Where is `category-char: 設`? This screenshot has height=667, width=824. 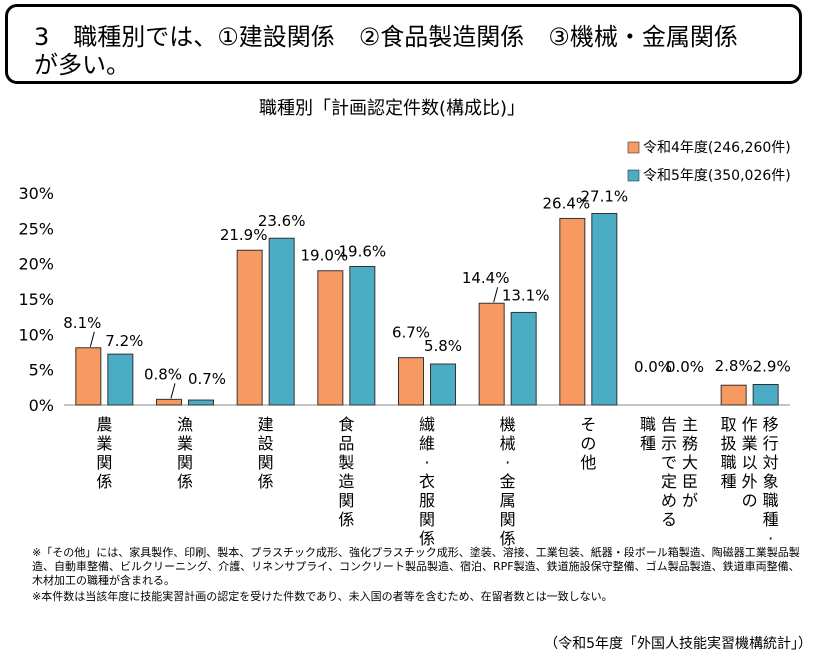
category-char: 設 is located at coordinates (266, 443).